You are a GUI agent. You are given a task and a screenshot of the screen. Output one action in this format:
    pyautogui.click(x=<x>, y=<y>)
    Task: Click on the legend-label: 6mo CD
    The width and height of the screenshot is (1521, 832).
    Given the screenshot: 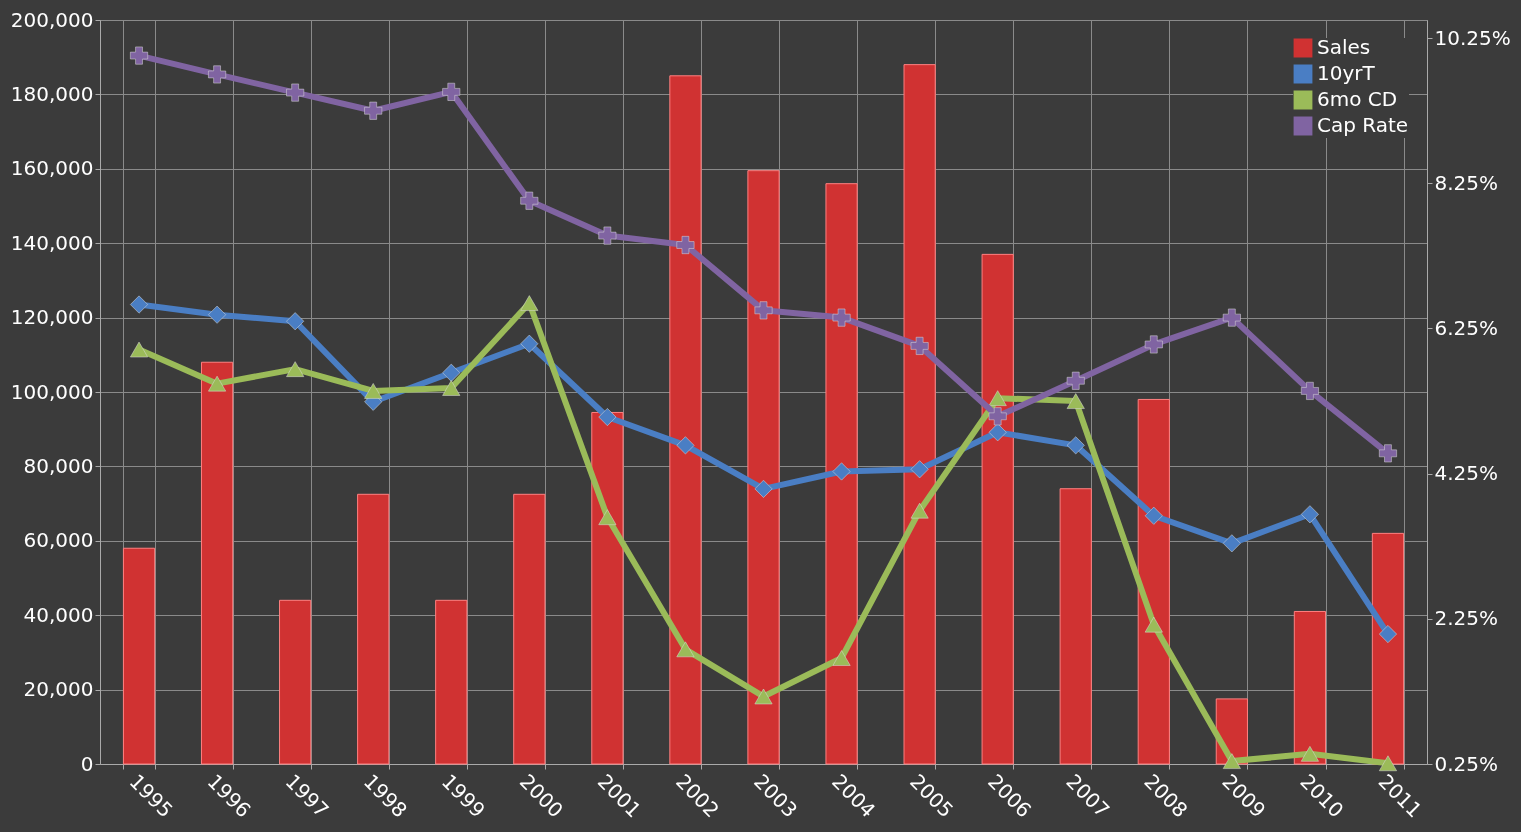 What is the action you would take?
    pyautogui.click(x=1357, y=99)
    